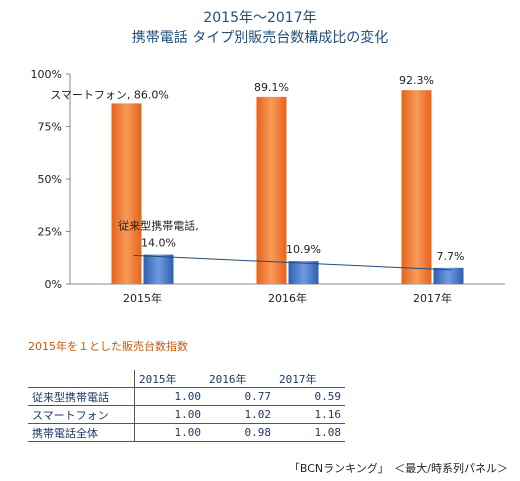 The image size is (520, 481). I want to click on row-label: スマートフォン, so click(81, 414).